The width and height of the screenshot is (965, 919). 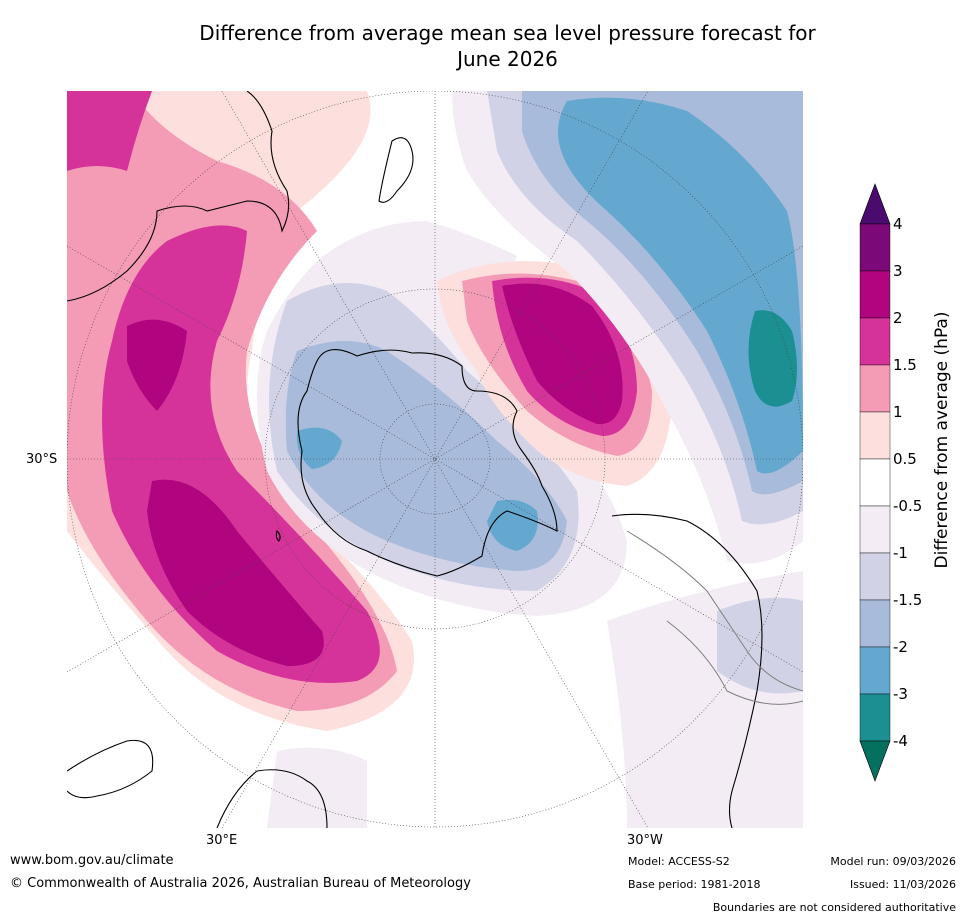 I want to click on colorbar-tick-label: -2, so click(x=900, y=647).